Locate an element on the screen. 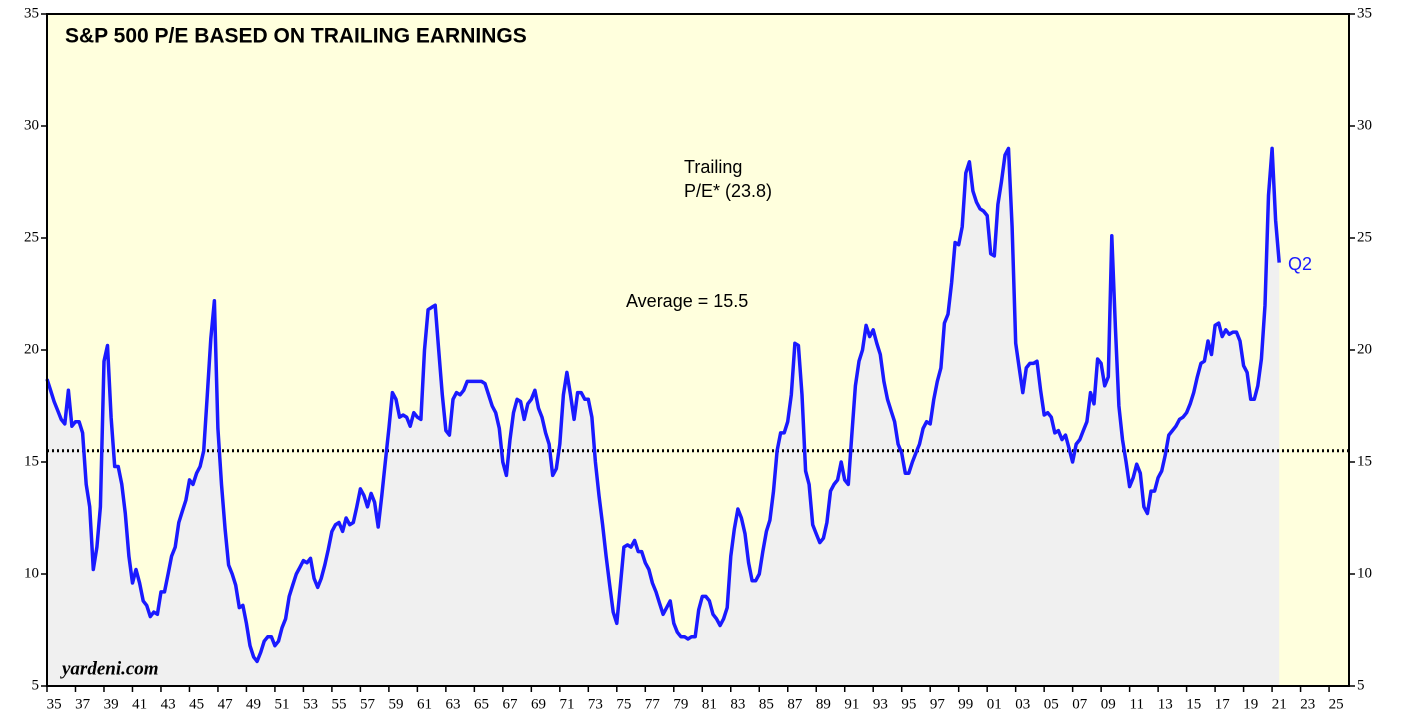 Image resolution: width=1406 pixels, height=719 pixels. x-tick-label: 93 is located at coordinates (880, 704).